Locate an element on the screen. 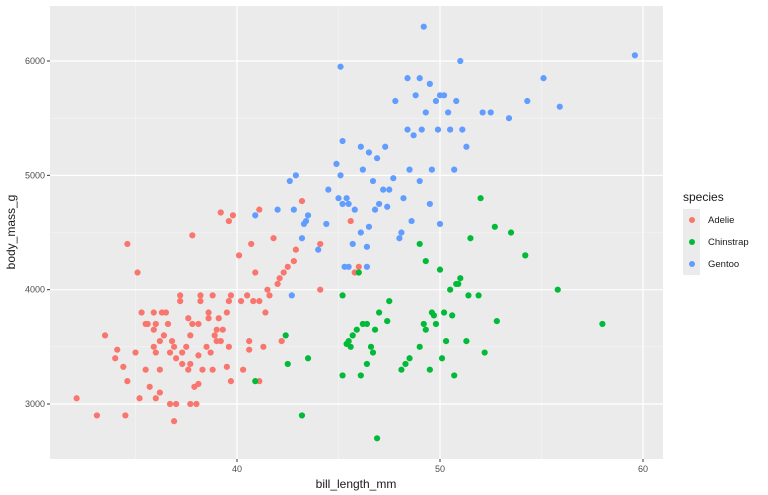 The image size is (768, 495). x-axis: 40 50 60 is located at coordinates (440, 466).